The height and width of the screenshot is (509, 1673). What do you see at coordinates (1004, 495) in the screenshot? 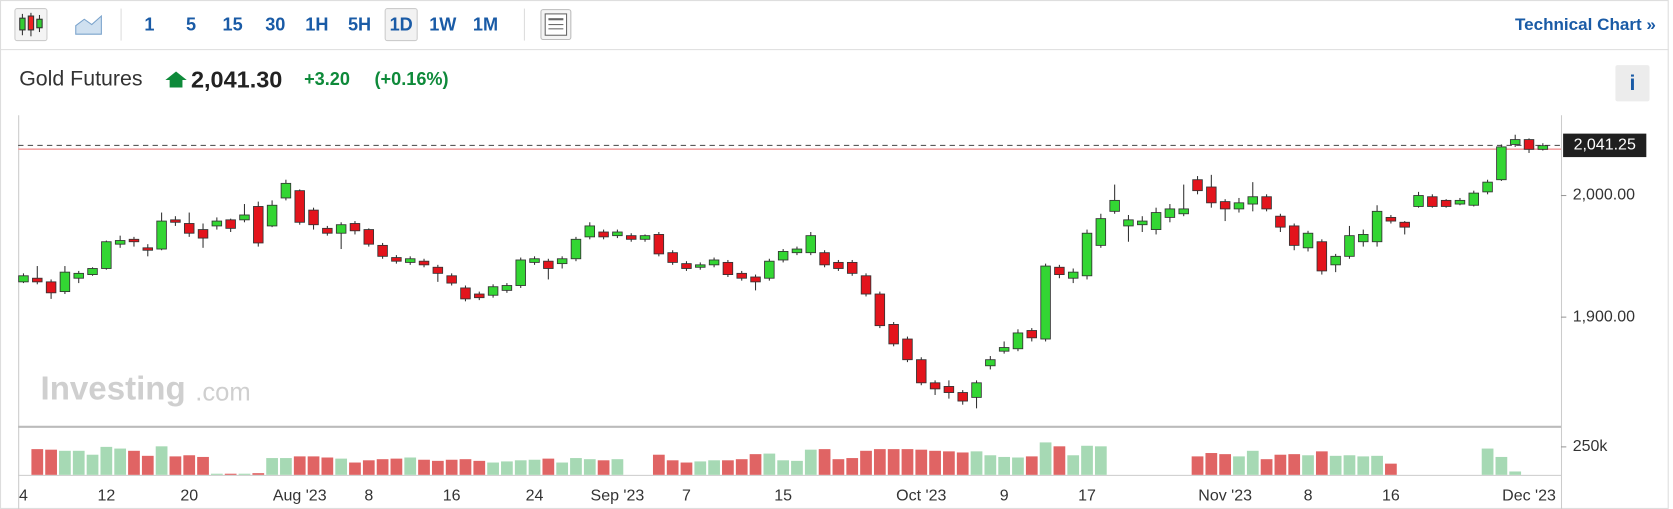
I see `x-tick-label: 9` at bounding box center [1004, 495].